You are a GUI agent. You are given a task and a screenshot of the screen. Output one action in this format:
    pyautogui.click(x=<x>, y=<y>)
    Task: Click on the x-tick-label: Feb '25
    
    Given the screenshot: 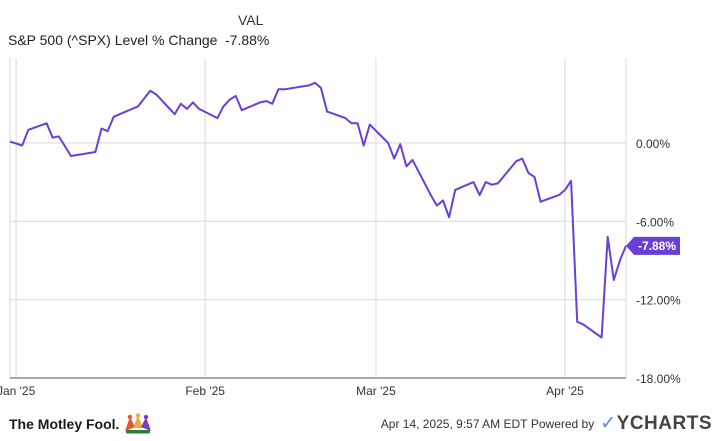 What is the action you would take?
    pyautogui.click(x=205, y=391)
    